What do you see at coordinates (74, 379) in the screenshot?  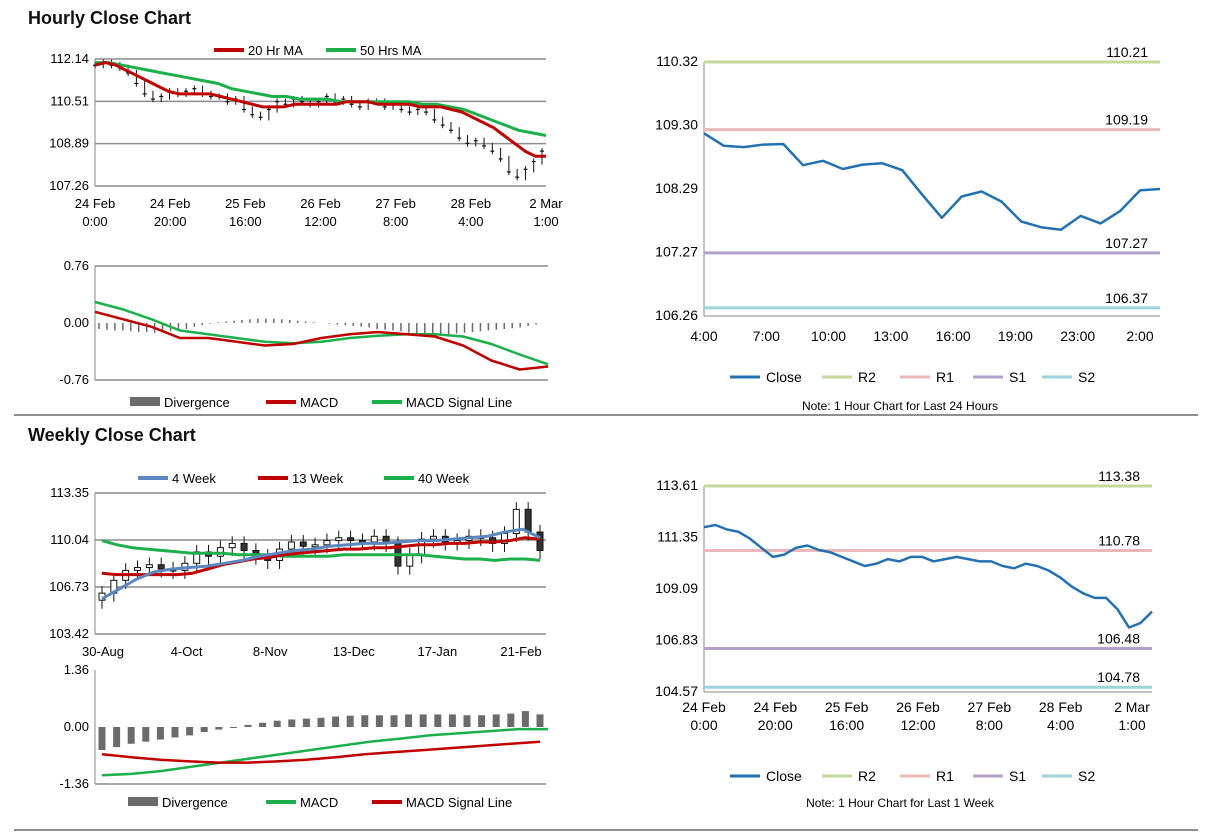 I see `y-tick-label: -0.76` at bounding box center [74, 379].